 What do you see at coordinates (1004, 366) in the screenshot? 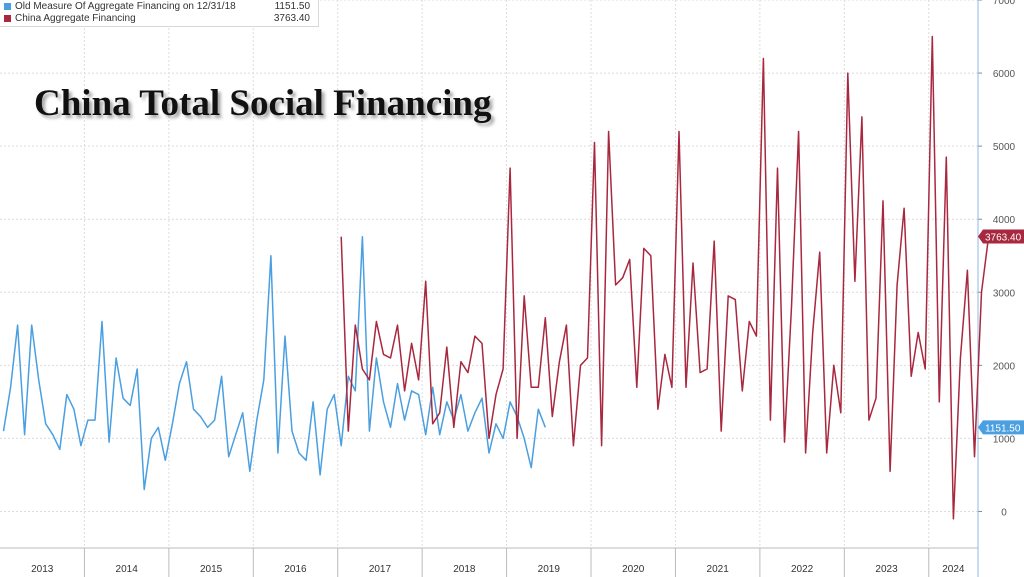
I see `y-tick-label: 2000` at bounding box center [1004, 366].